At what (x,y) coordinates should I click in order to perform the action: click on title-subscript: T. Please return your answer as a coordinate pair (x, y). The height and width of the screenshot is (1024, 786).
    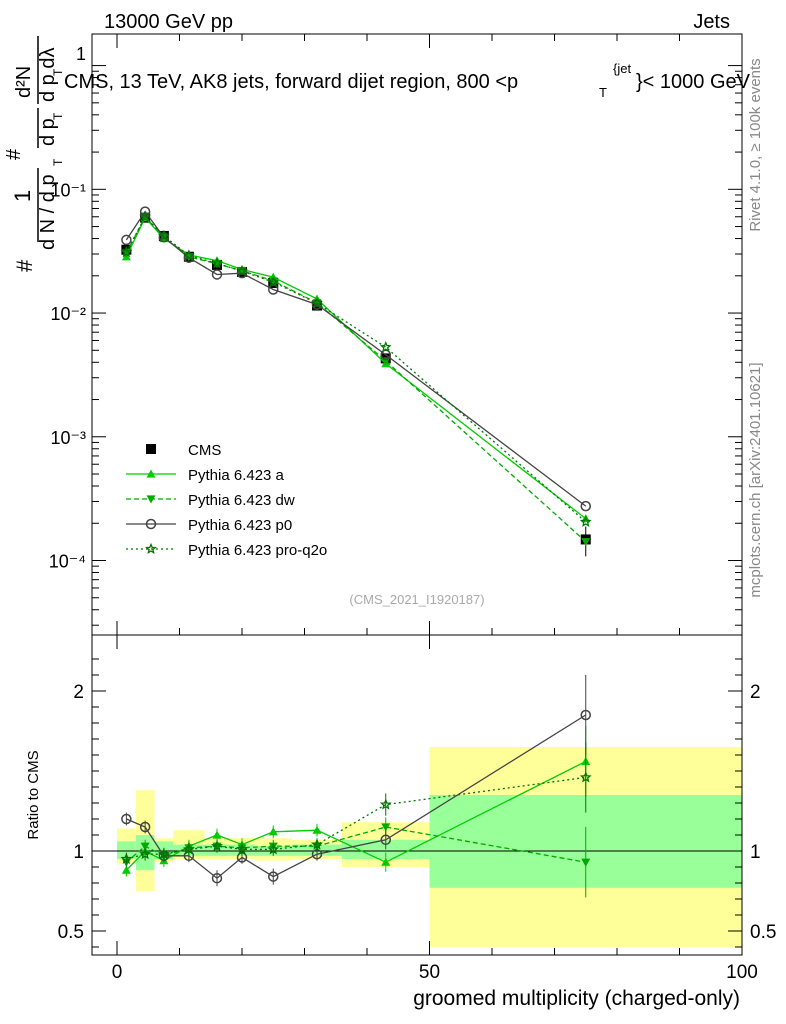
    Looking at the image, I should click on (603, 92).